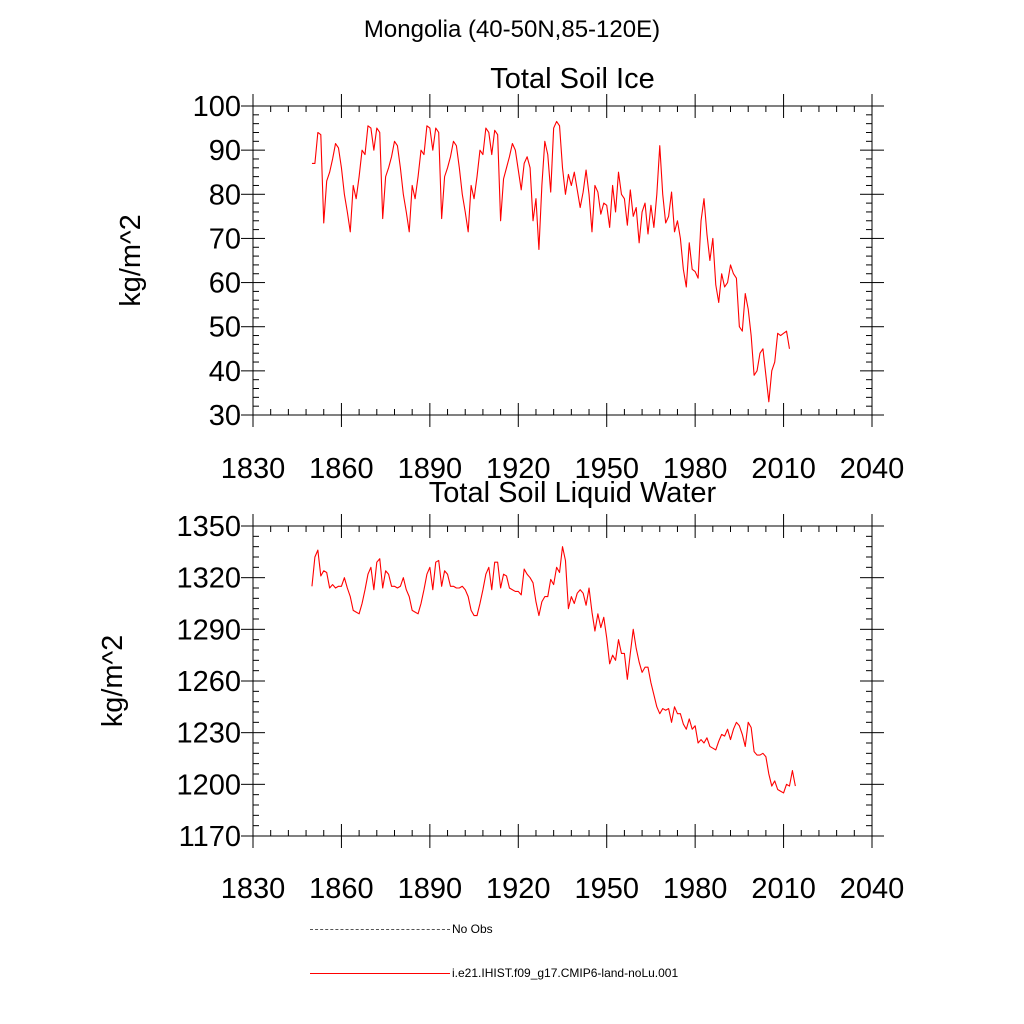  What do you see at coordinates (572, 79) in the screenshot?
I see `chart-title: Total Soil Ice` at bounding box center [572, 79].